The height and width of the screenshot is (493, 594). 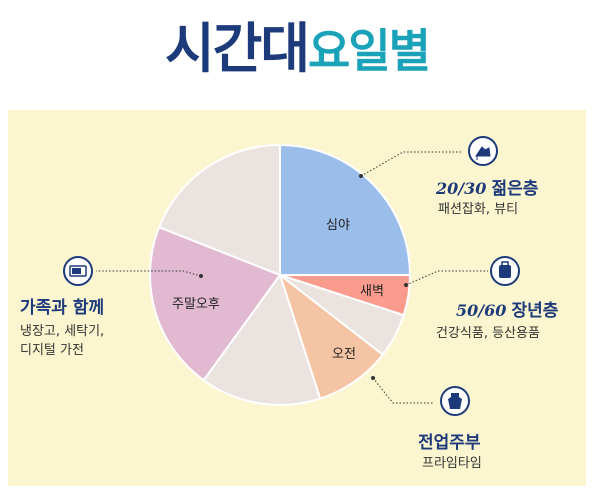 I want to click on senior-desc: 건강식품, 등산용품, so click(x=488, y=333).